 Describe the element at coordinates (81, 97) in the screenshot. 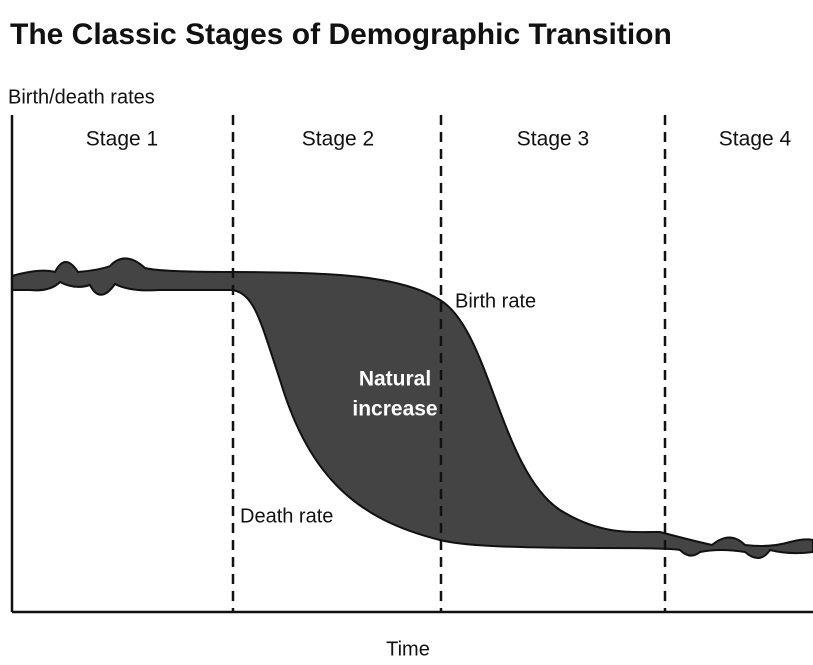

I see `y-axis-label: Birth/death rates` at that location.